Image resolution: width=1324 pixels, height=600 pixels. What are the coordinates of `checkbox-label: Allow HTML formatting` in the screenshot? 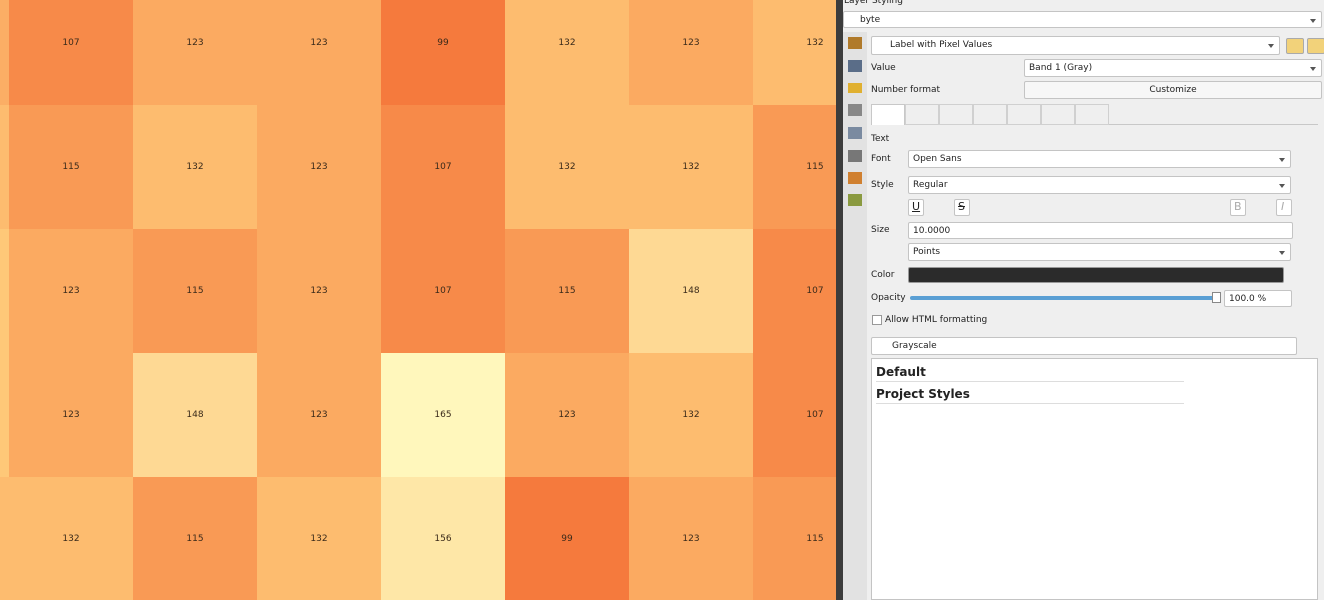 It's located at (936, 320).